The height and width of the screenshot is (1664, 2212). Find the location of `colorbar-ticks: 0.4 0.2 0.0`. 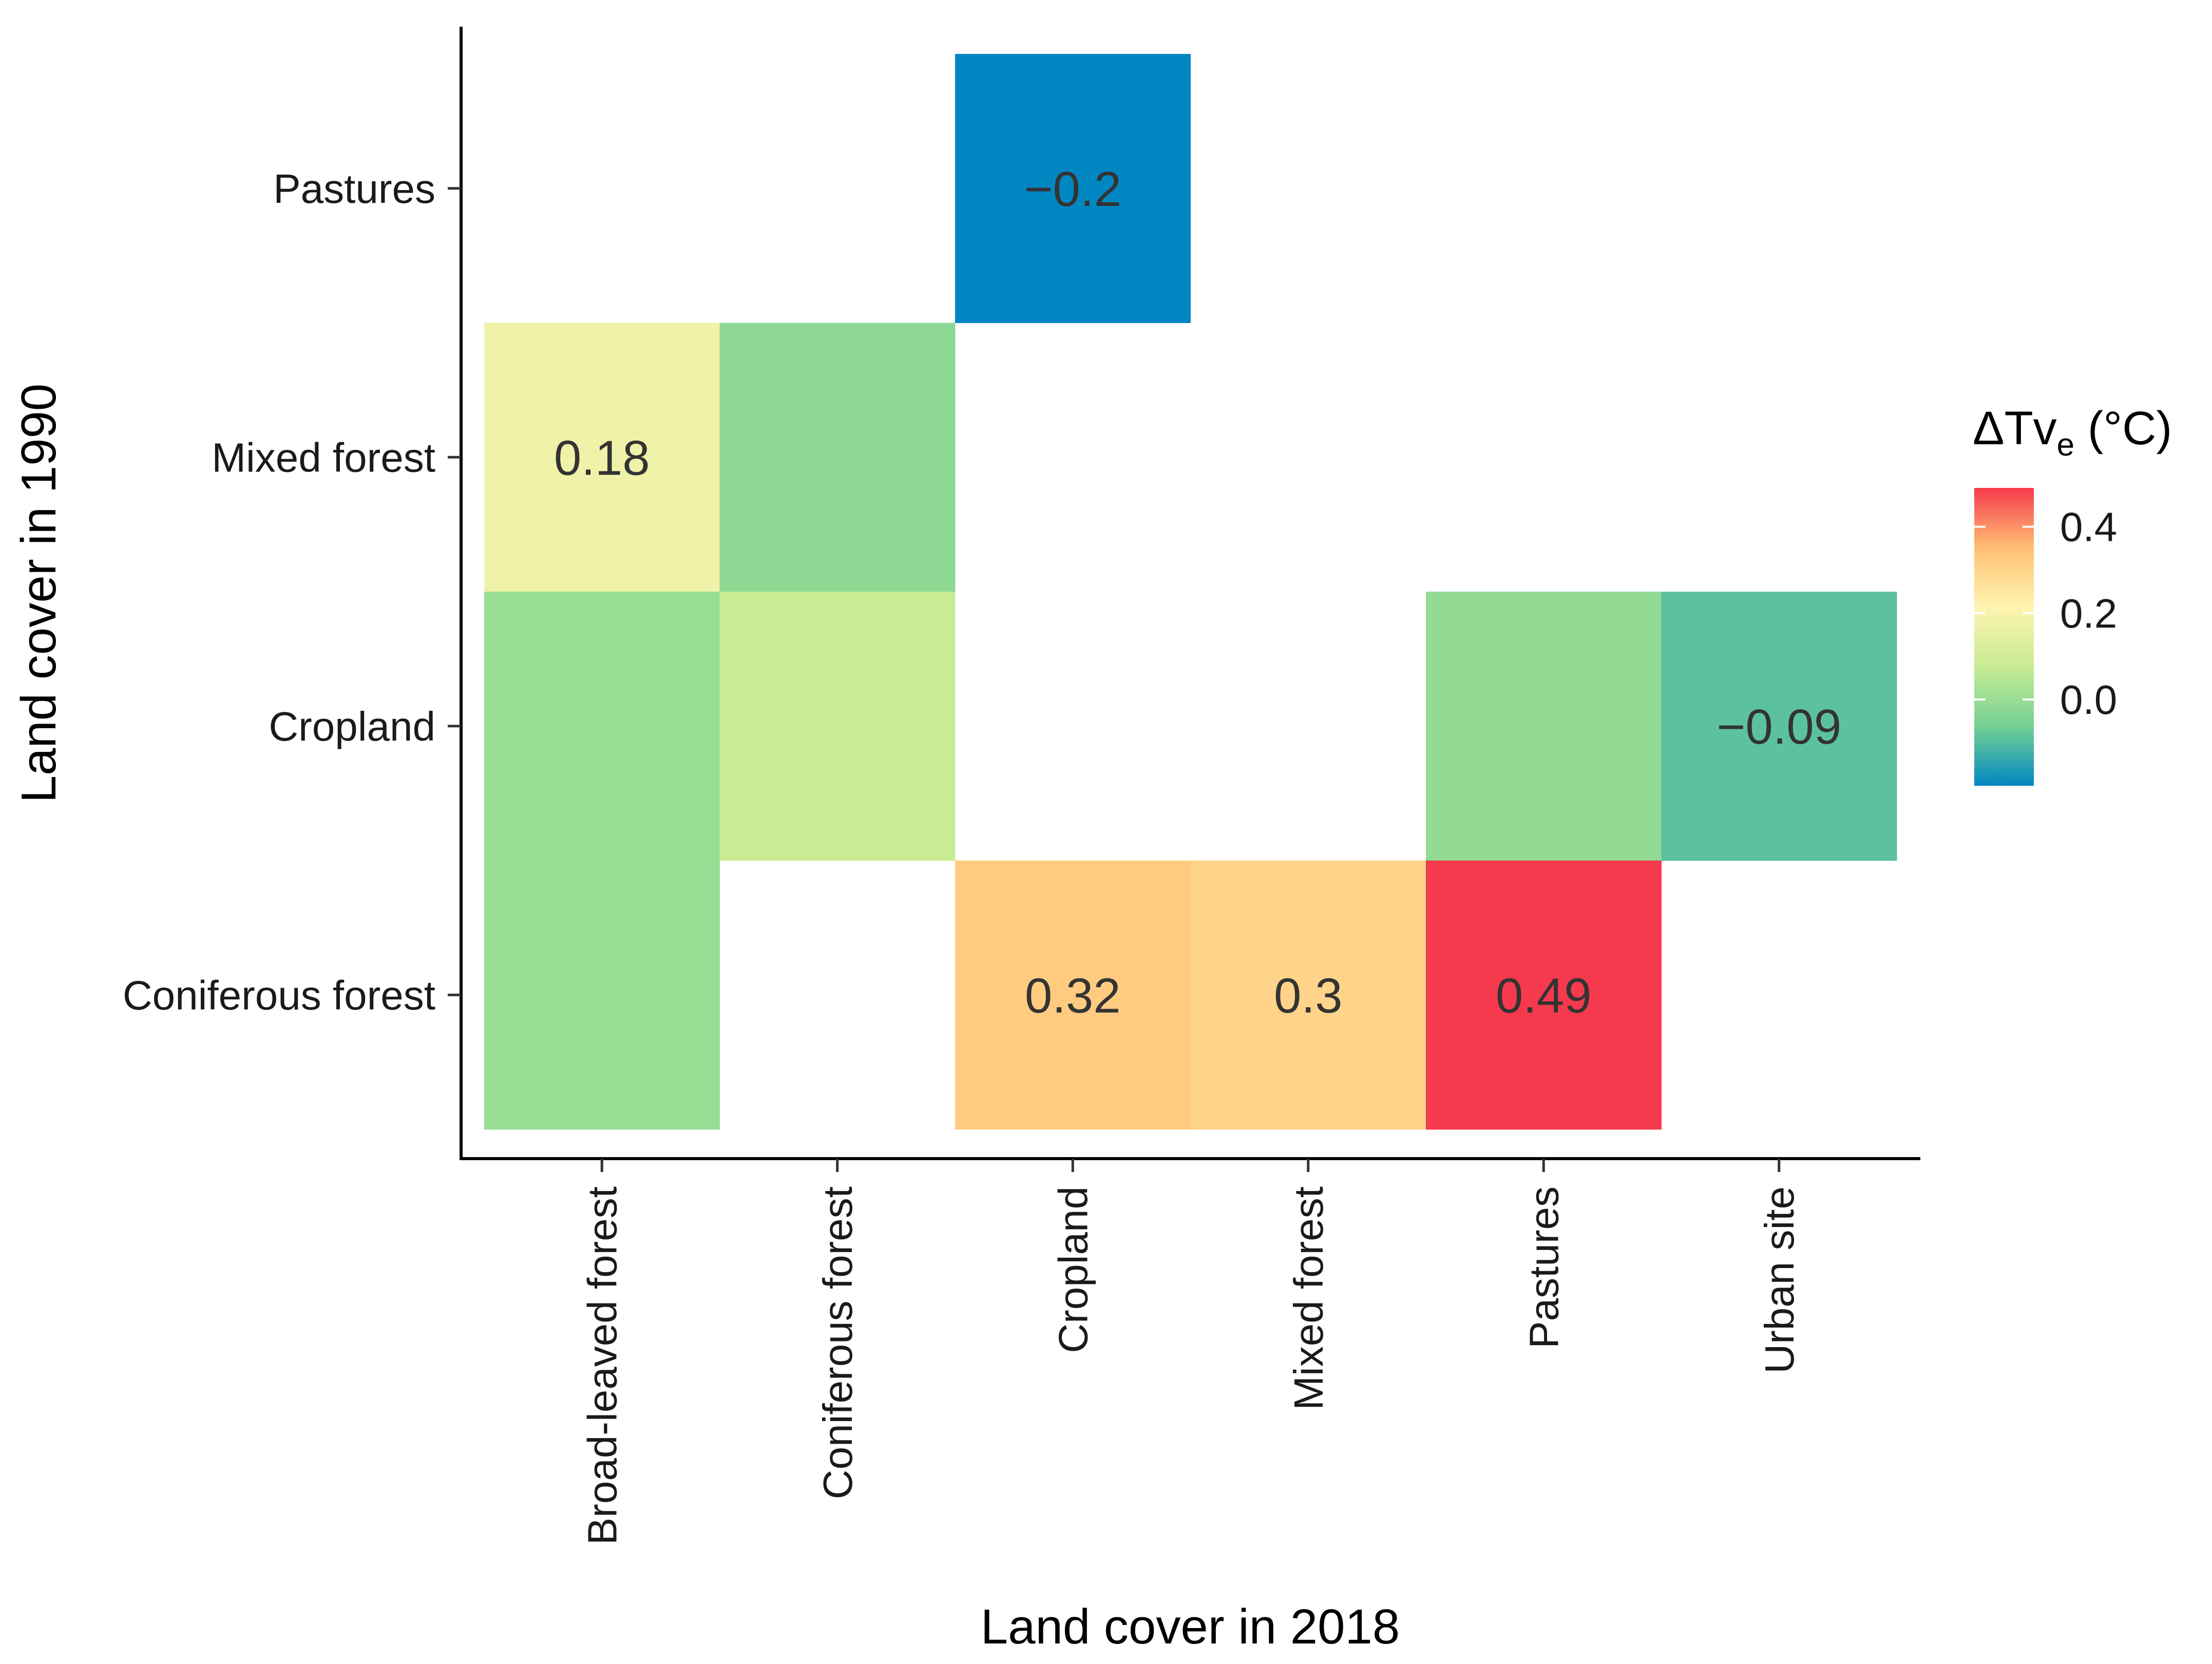

colorbar-ticks: 0.4 0.2 0.0 is located at coordinates (2045, 613).